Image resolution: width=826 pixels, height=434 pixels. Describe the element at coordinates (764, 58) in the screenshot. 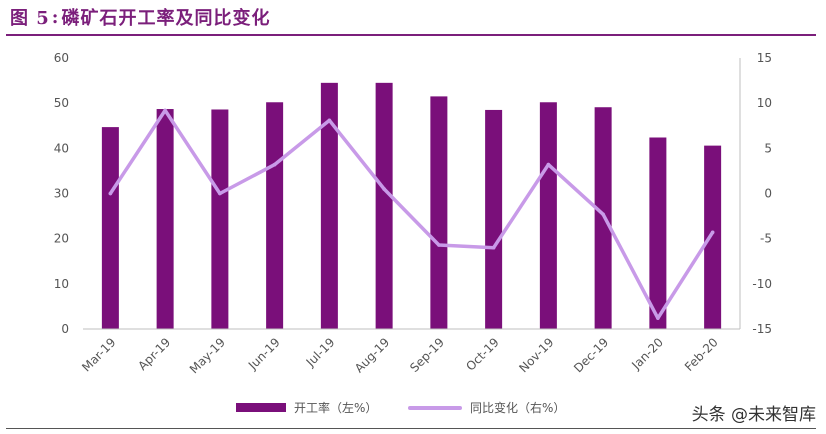

I see `y-right-tick-label: 15` at that location.